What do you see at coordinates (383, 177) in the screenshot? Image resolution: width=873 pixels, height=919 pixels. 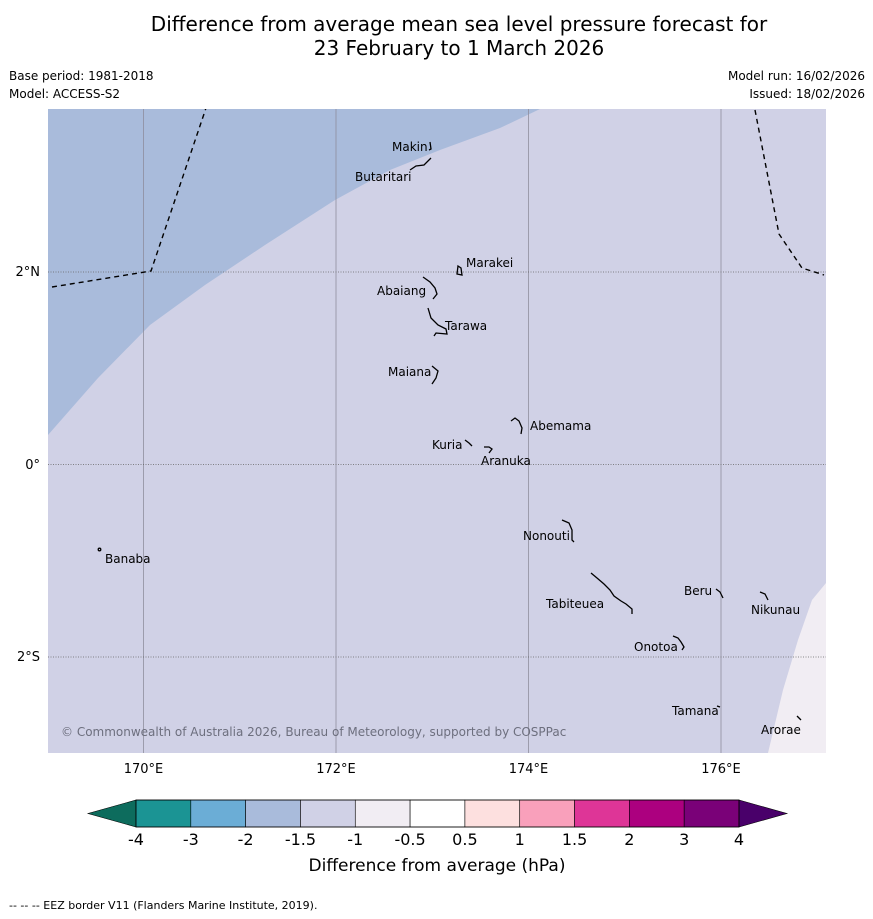 I see `island-label-butaritari: Butaritari` at bounding box center [383, 177].